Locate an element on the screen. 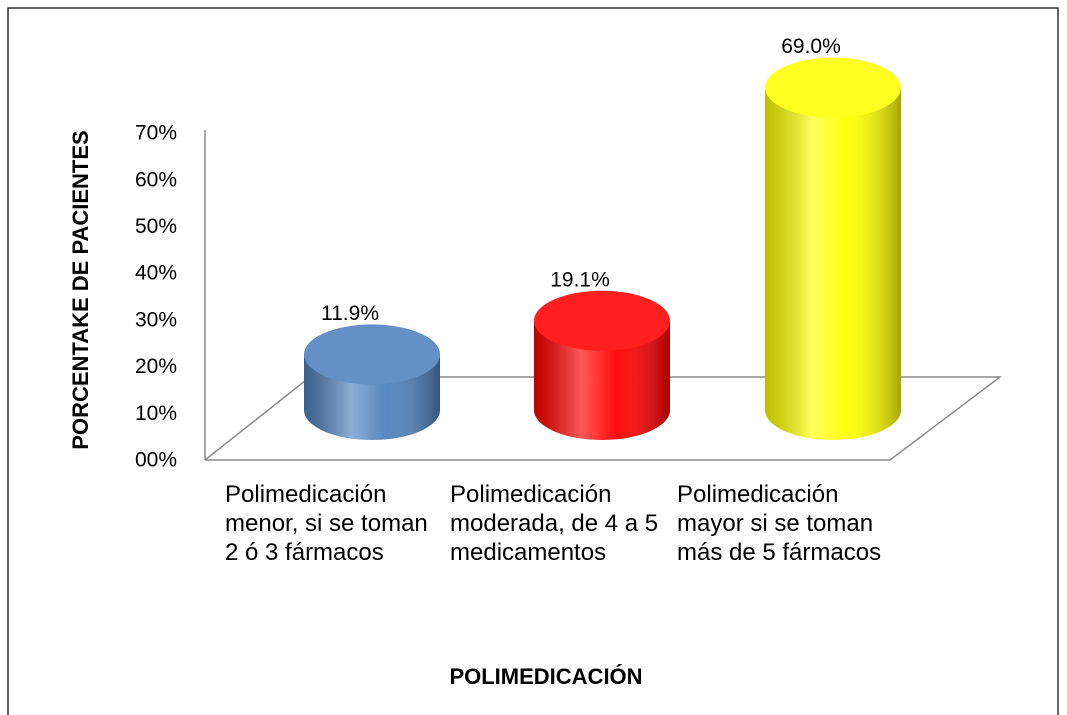 This screenshot has width=1067, height=715. y-tick-label: 60% is located at coordinates (156, 179).